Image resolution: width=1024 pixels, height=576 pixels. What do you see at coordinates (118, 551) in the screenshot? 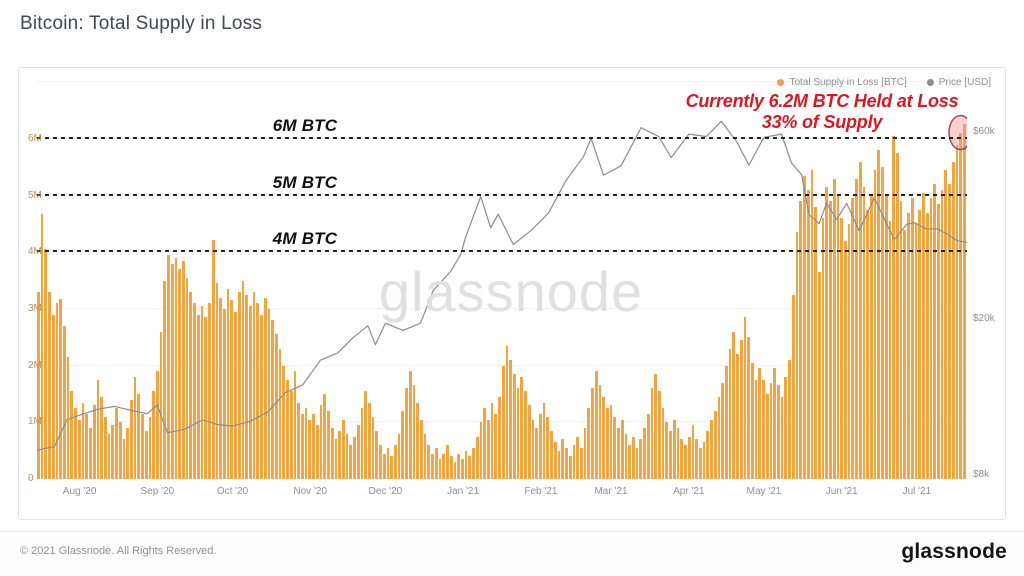
I see `copyright-text: © 2021 Glassnode. All Rights Reserved.` at bounding box center [118, 551].